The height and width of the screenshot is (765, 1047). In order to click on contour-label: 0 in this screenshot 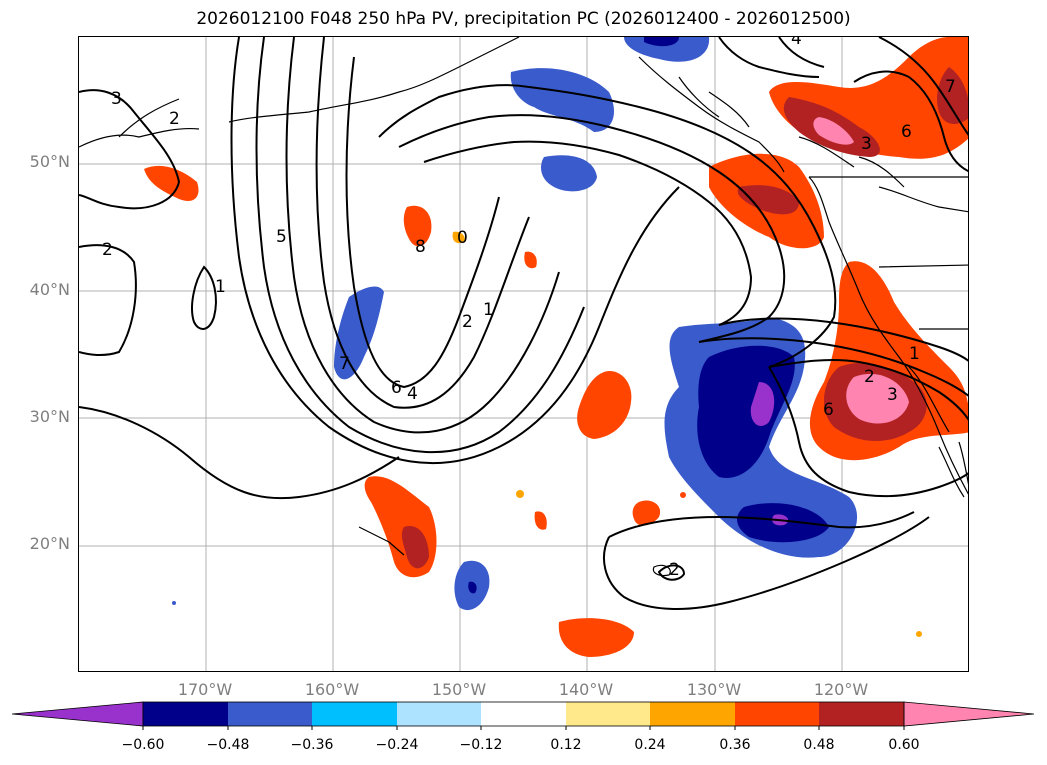, I will do `click(462, 238)`.